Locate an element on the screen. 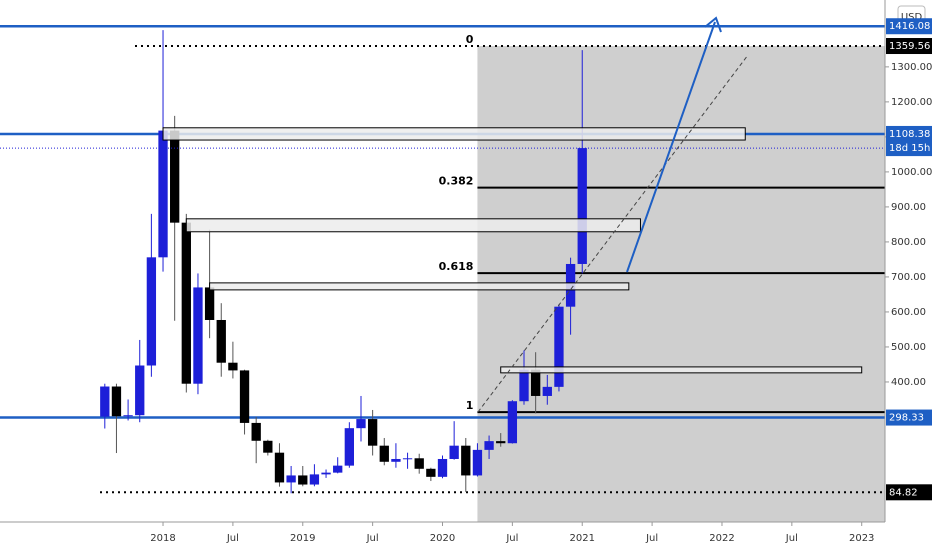 This screenshot has height=550, width=932. fib-label: 1 is located at coordinates (470, 405).